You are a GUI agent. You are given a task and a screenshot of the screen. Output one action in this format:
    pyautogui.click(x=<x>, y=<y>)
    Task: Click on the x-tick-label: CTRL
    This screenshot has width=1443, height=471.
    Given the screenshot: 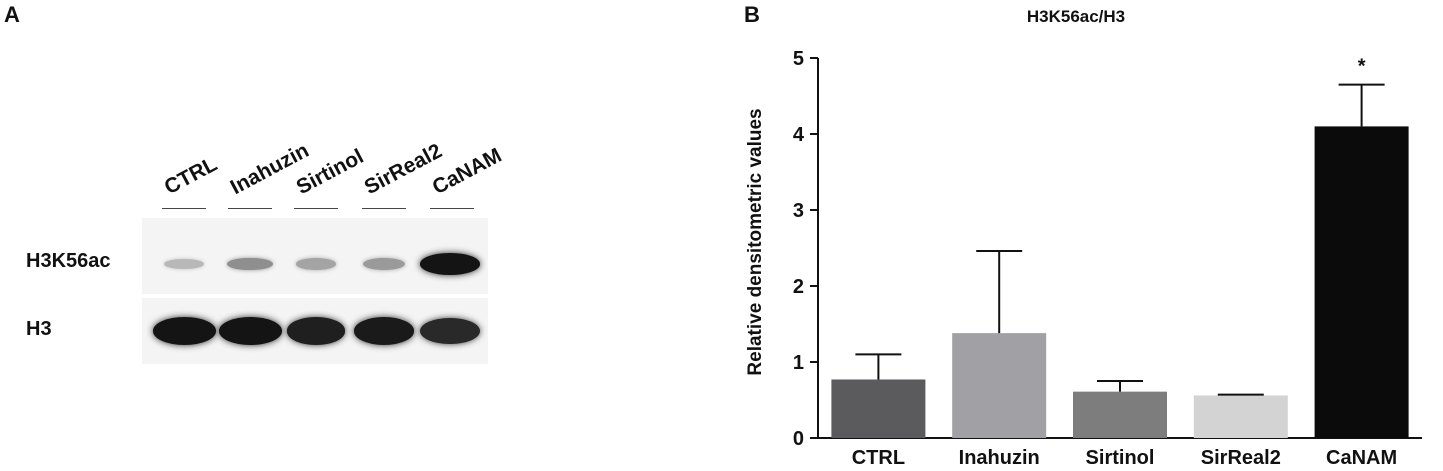 What is the action you would take?
    pyautogui.click(x=878, y=456)
    